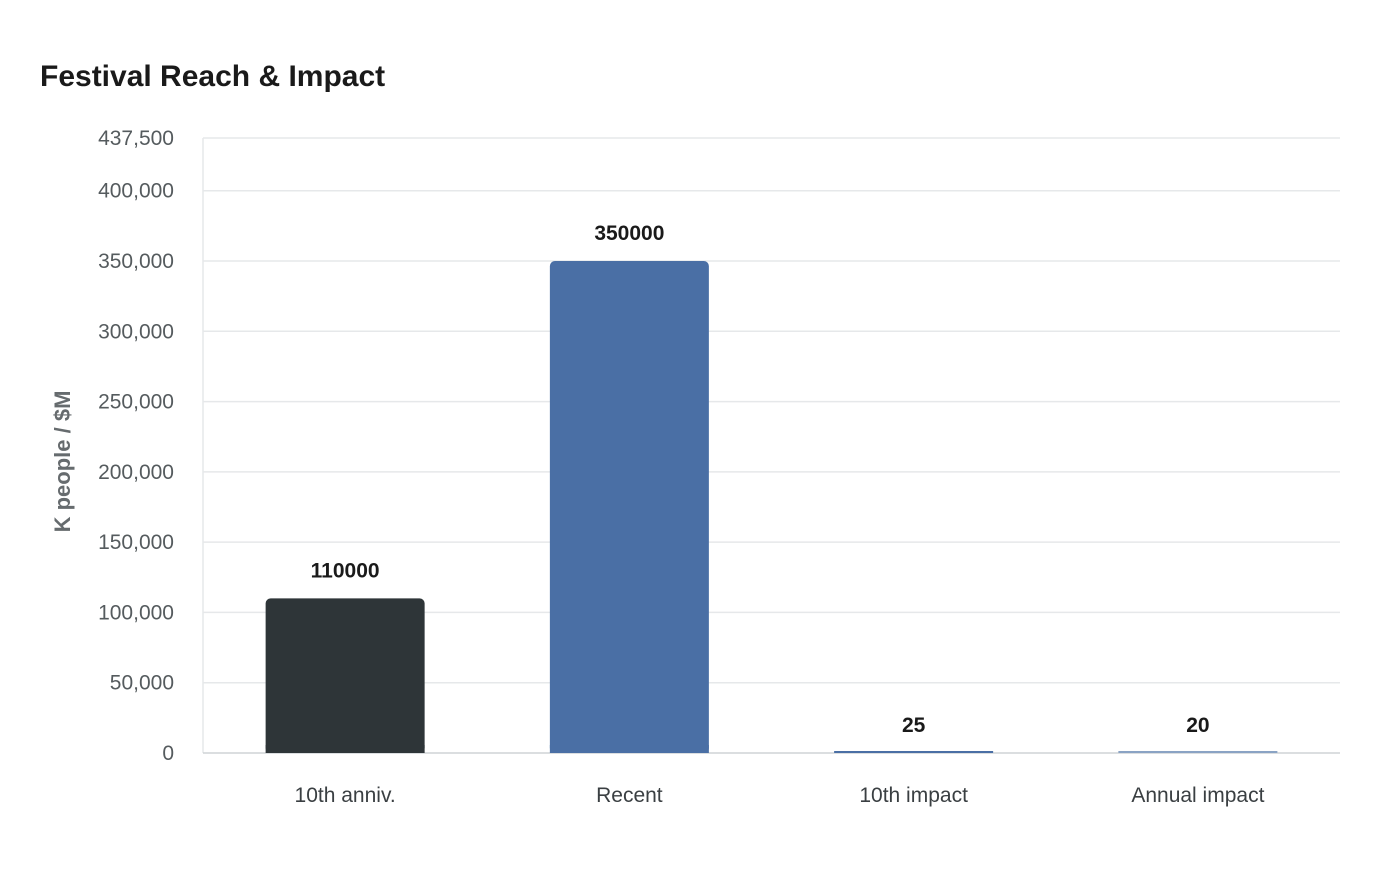  Describe the element at coordinates (1197, 795) in the screenshot. I see `x-category-label: Annual impact` at that location.